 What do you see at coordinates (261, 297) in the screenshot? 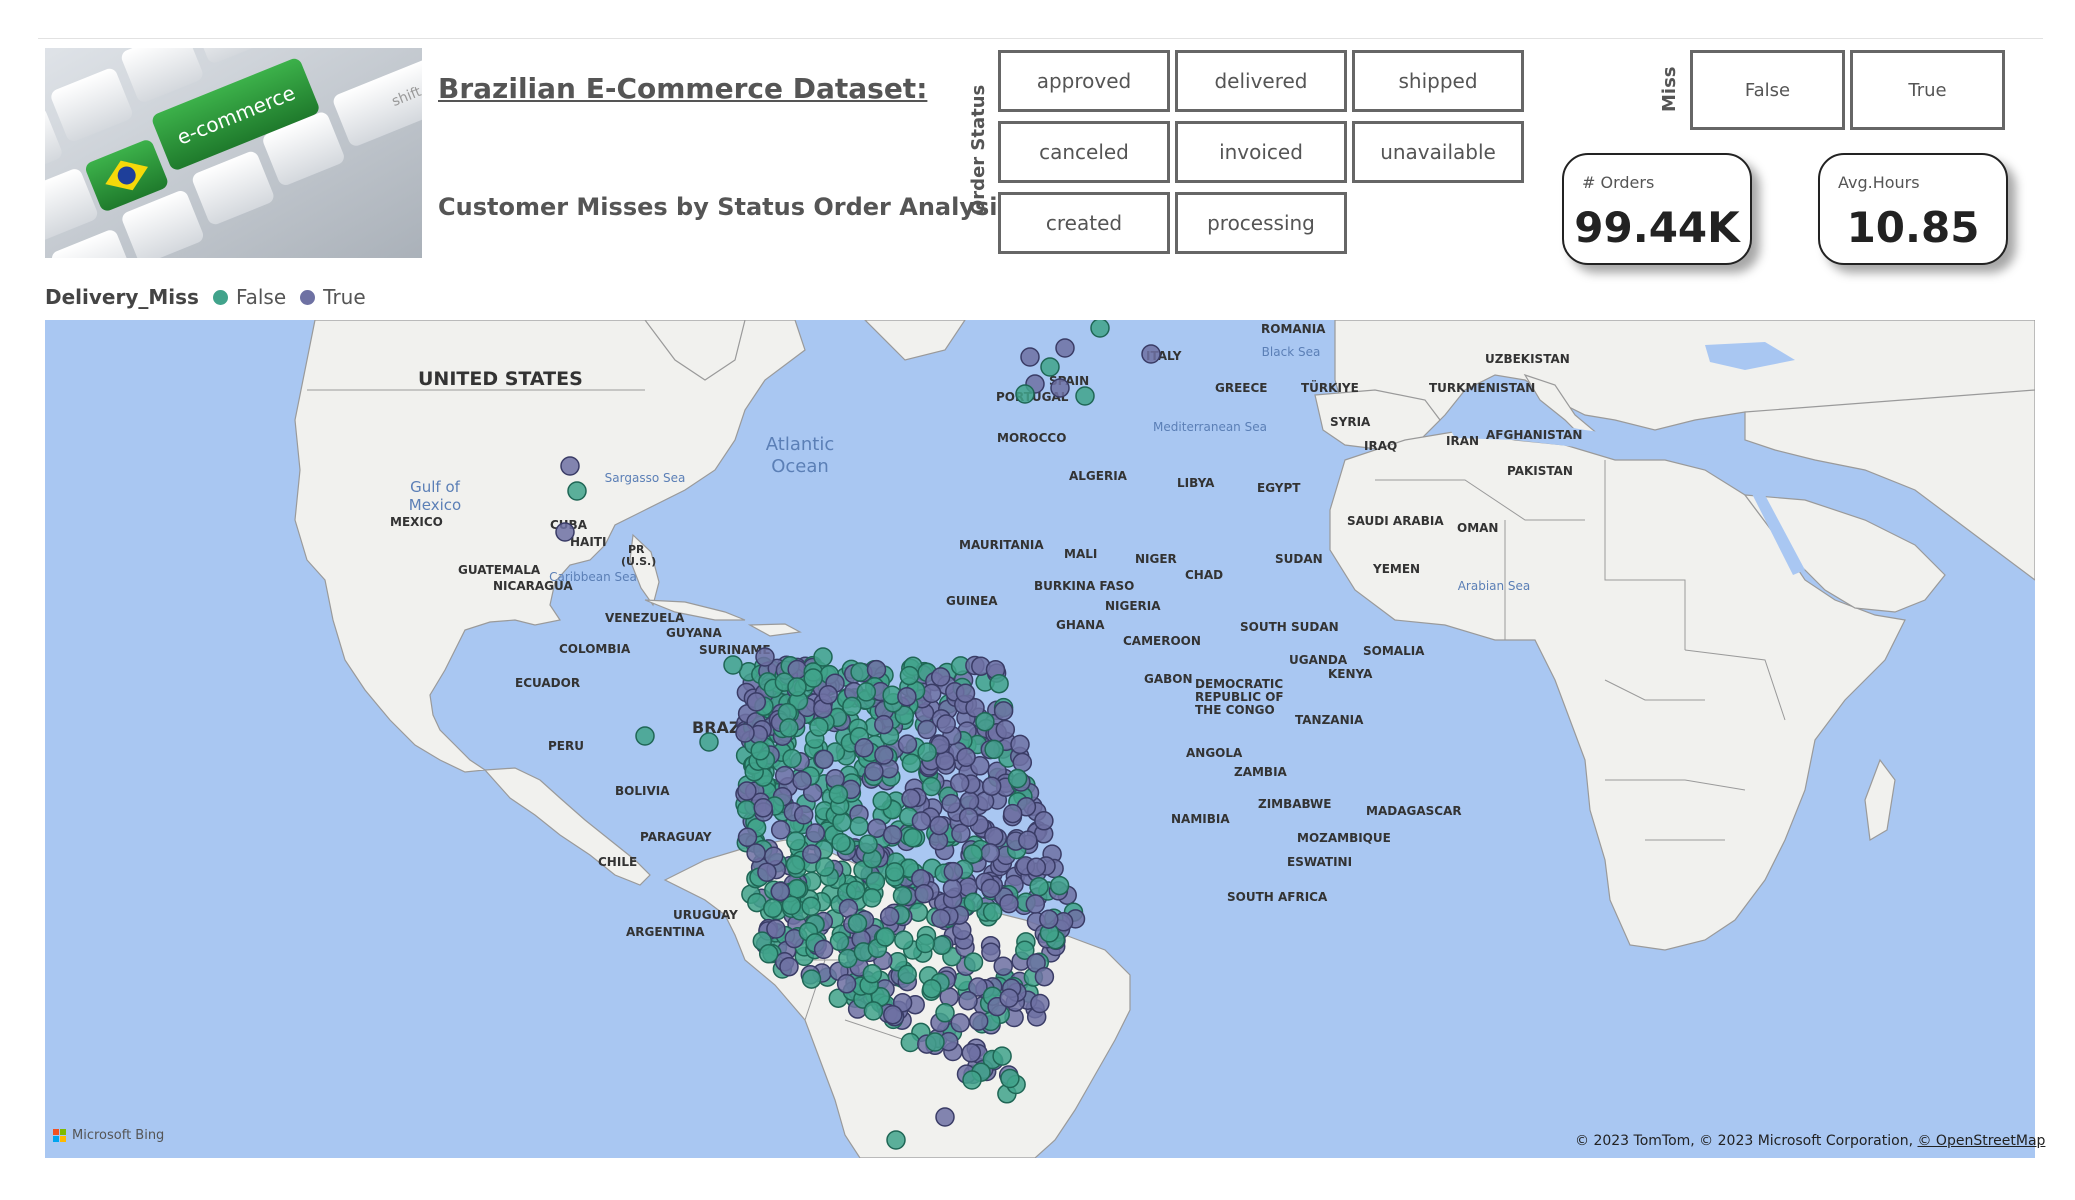
I see `legend-false-label: False` at bounding box center [261, 297].